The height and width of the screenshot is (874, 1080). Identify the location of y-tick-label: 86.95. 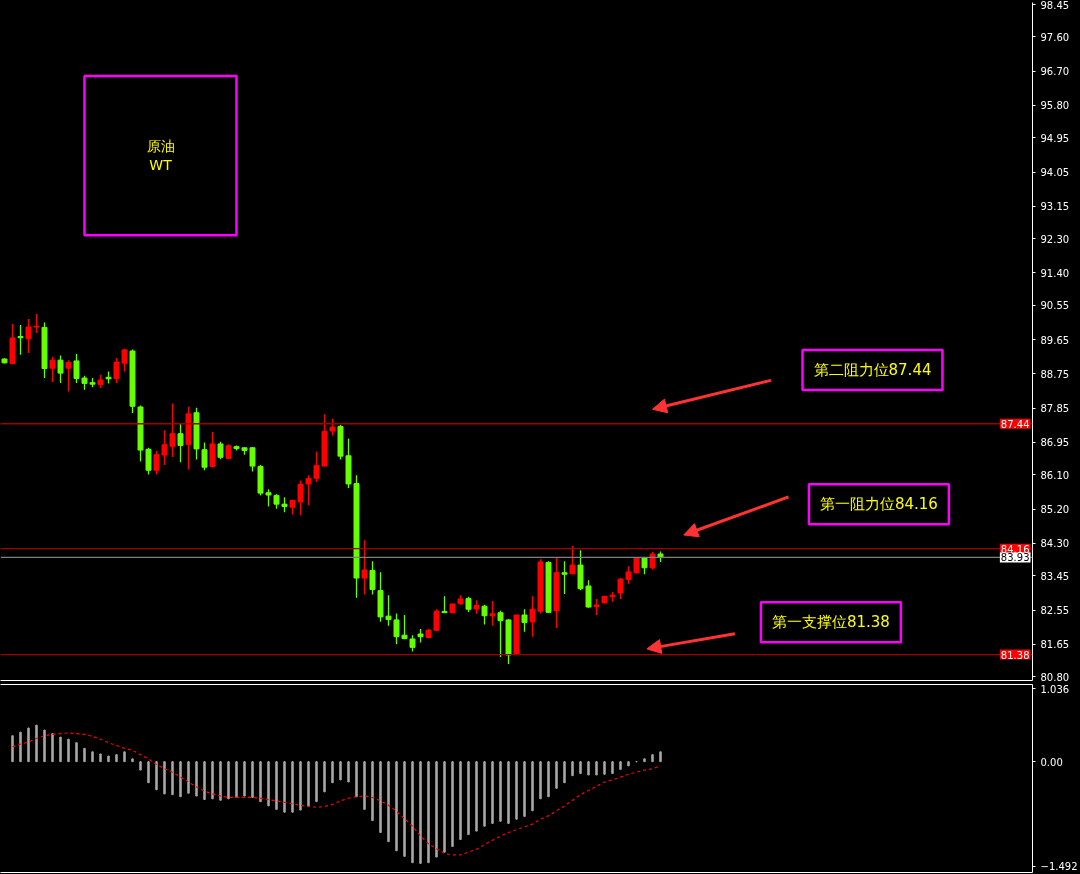
(1055, 443).